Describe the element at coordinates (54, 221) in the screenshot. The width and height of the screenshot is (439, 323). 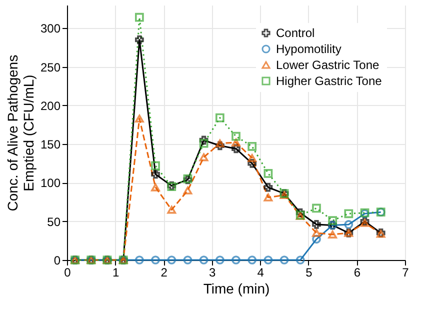
I see `y-tick-label: 50` at that location.